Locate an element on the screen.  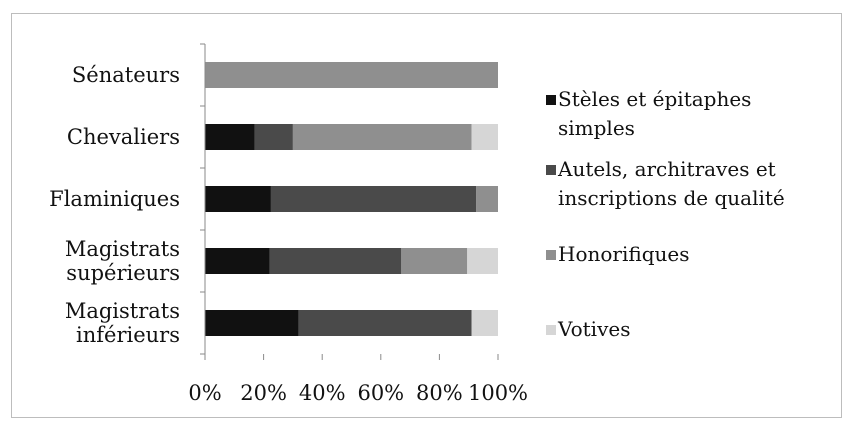
legend-label: simples is located at coordinates (596, 128).